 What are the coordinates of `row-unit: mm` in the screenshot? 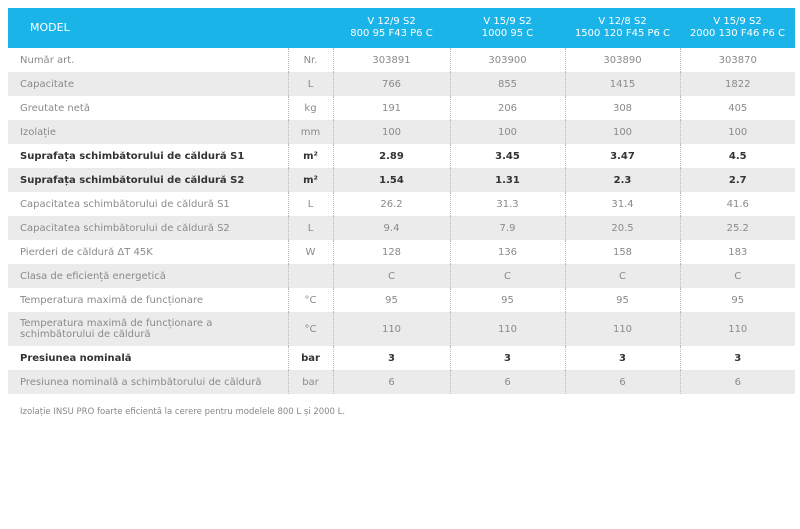 It's located at (310, 132).